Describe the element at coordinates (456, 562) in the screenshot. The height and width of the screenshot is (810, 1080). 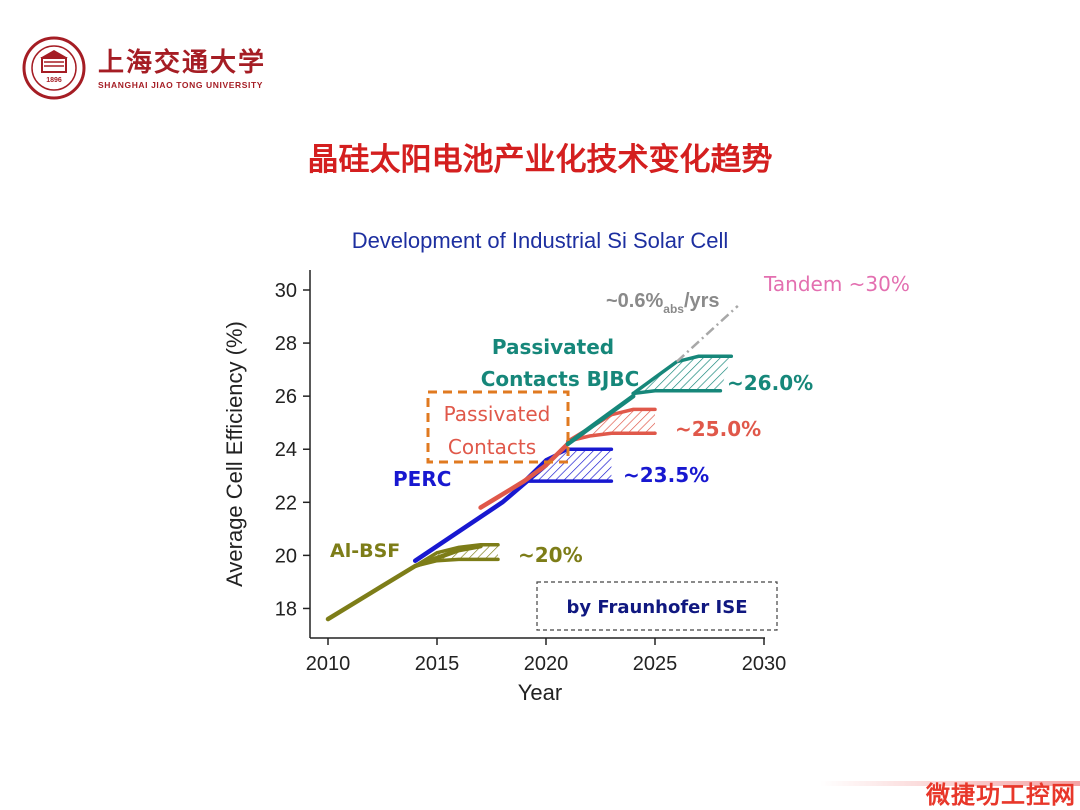
I see `al-bsf-lower-edge` at that location.